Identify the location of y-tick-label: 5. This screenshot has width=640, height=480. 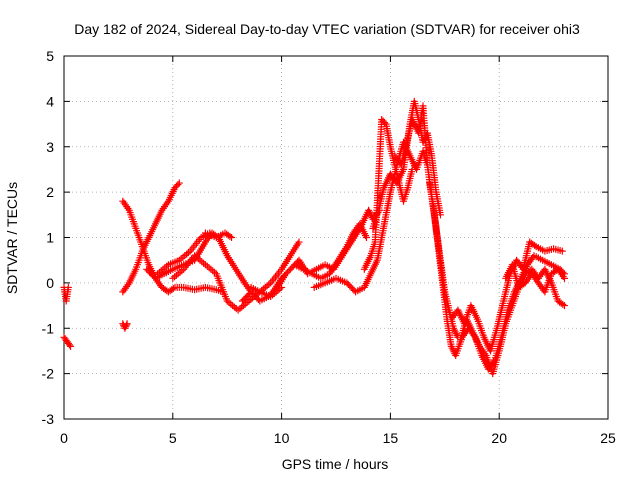
(50, 56).